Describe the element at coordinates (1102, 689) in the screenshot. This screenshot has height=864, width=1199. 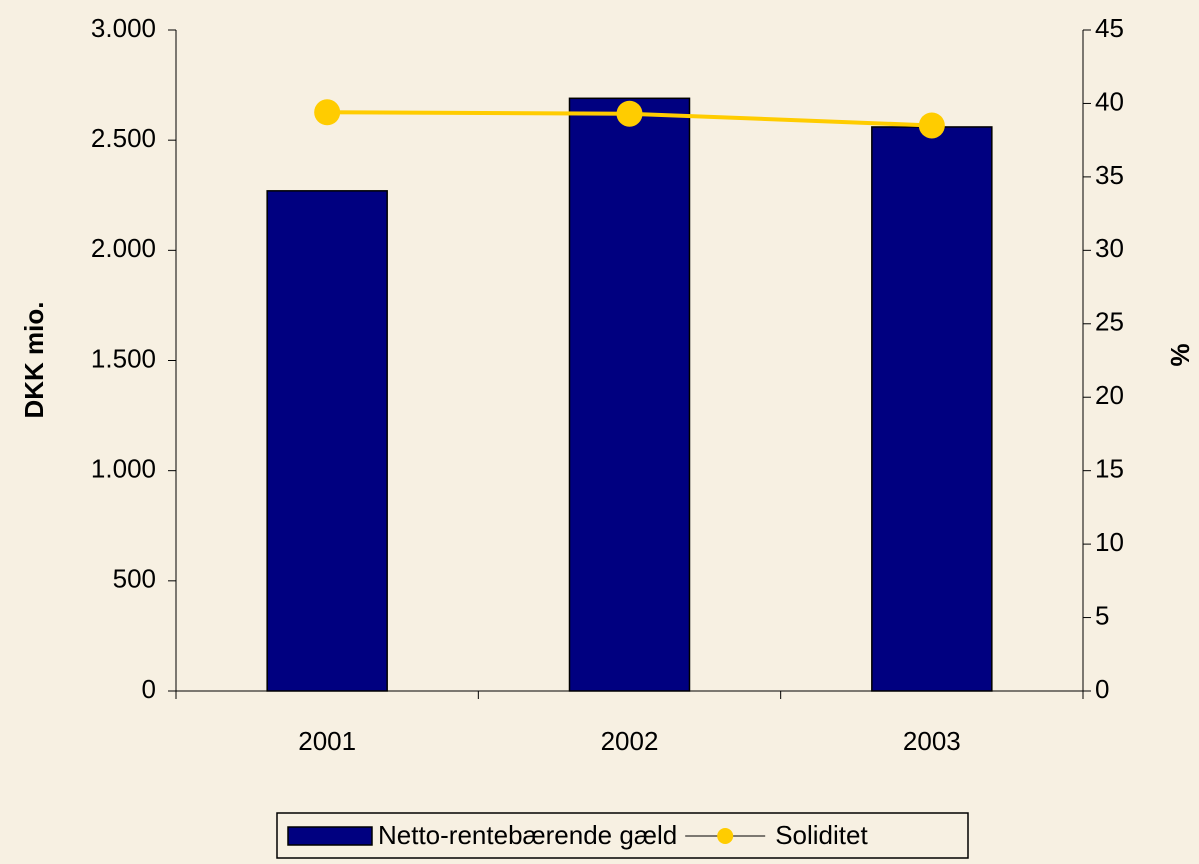
I see `y2-tick-label: 0` at that location.